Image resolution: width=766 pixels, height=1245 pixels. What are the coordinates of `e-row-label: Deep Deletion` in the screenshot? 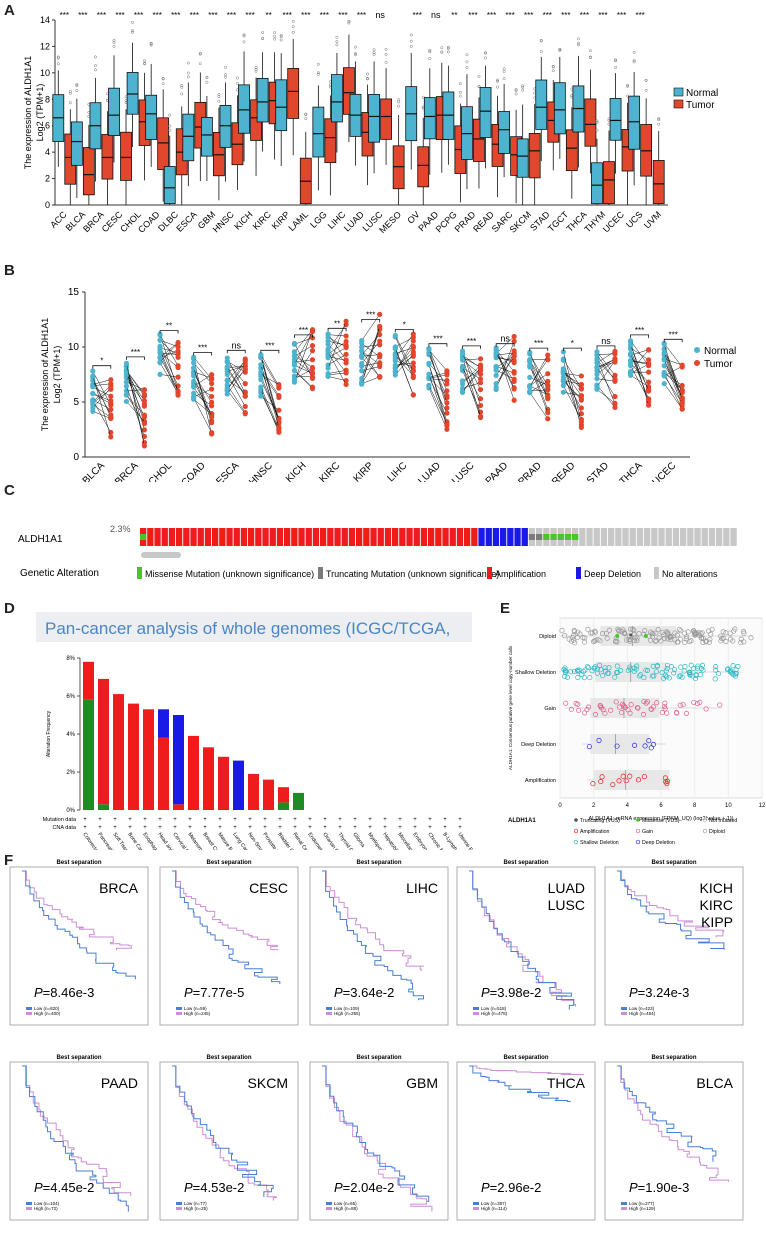 It's located at (538, 745).